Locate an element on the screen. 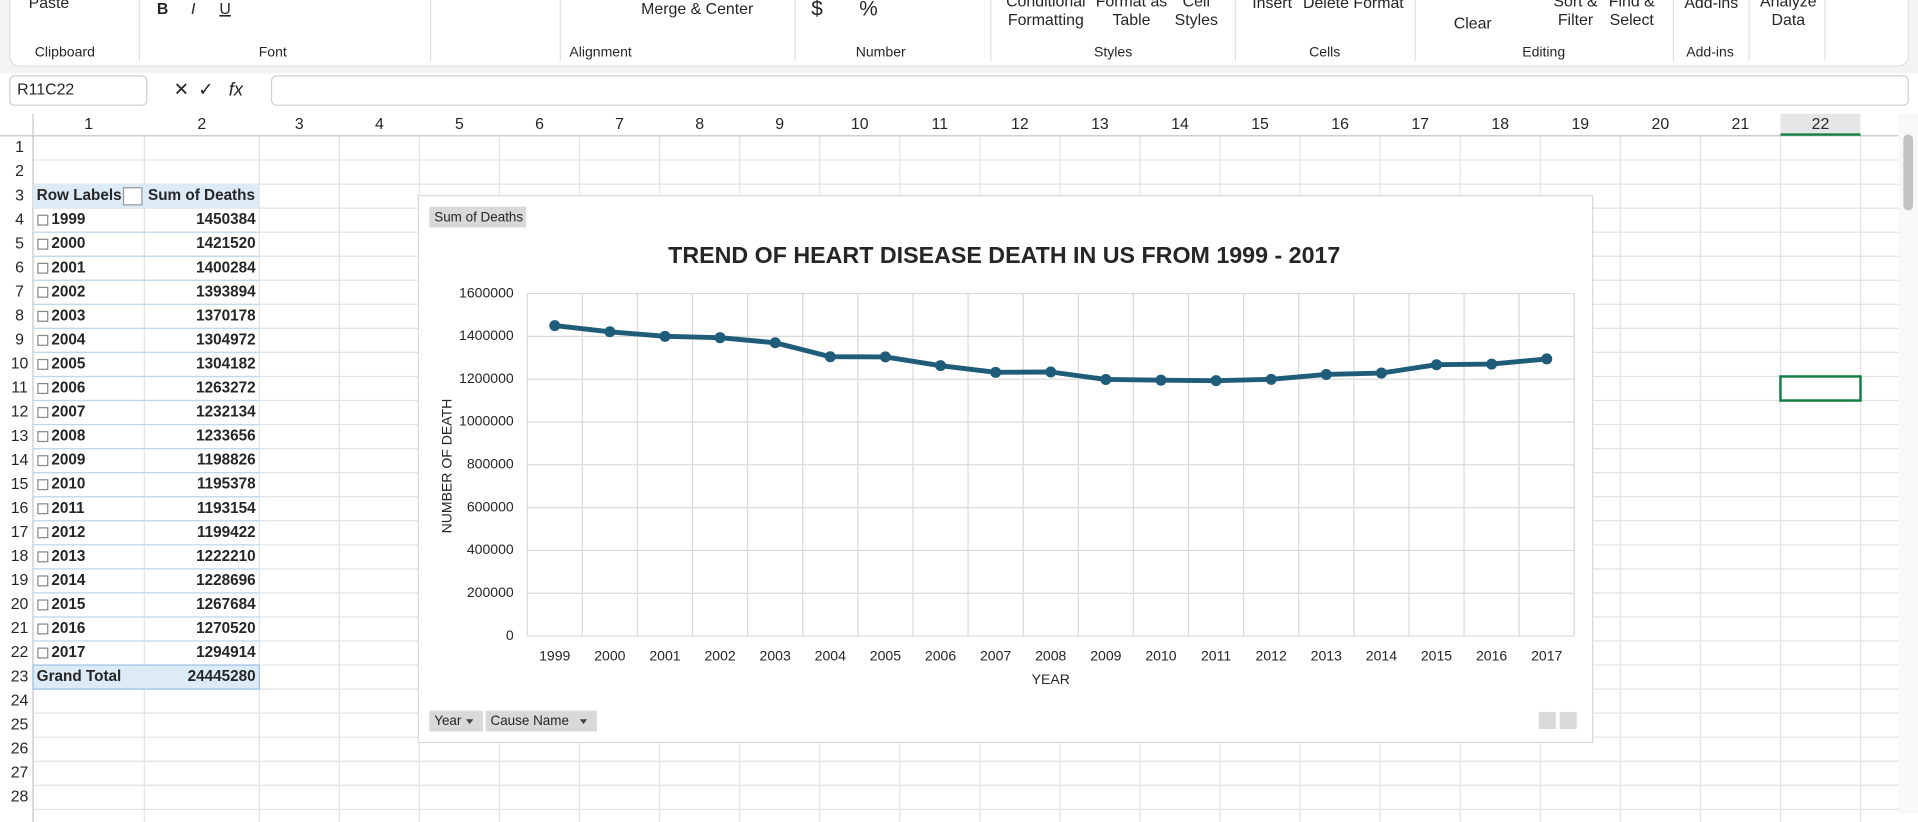 The image size is (1918, 822). row-header: 23 is located at coordinates (20, 676).